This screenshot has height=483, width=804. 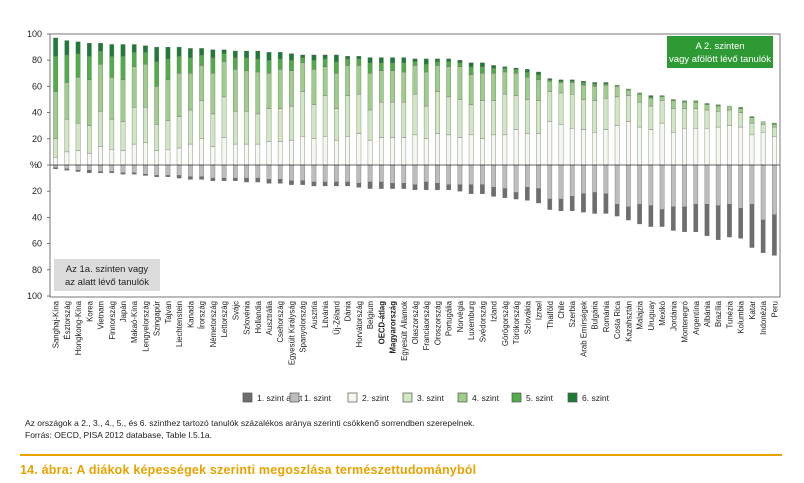 What do you see at coordinates (168, 312) in the screenshot?
I see `category-label: Tajvan` at bounding box center [168, 312].